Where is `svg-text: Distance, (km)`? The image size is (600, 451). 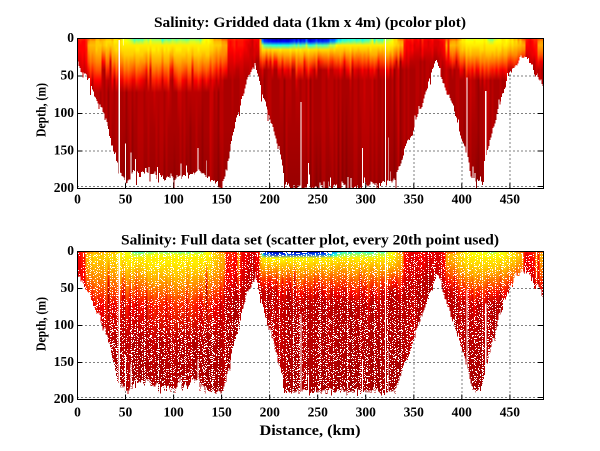
svg-text: Distance, (km) is located at coordinates (310, 431).